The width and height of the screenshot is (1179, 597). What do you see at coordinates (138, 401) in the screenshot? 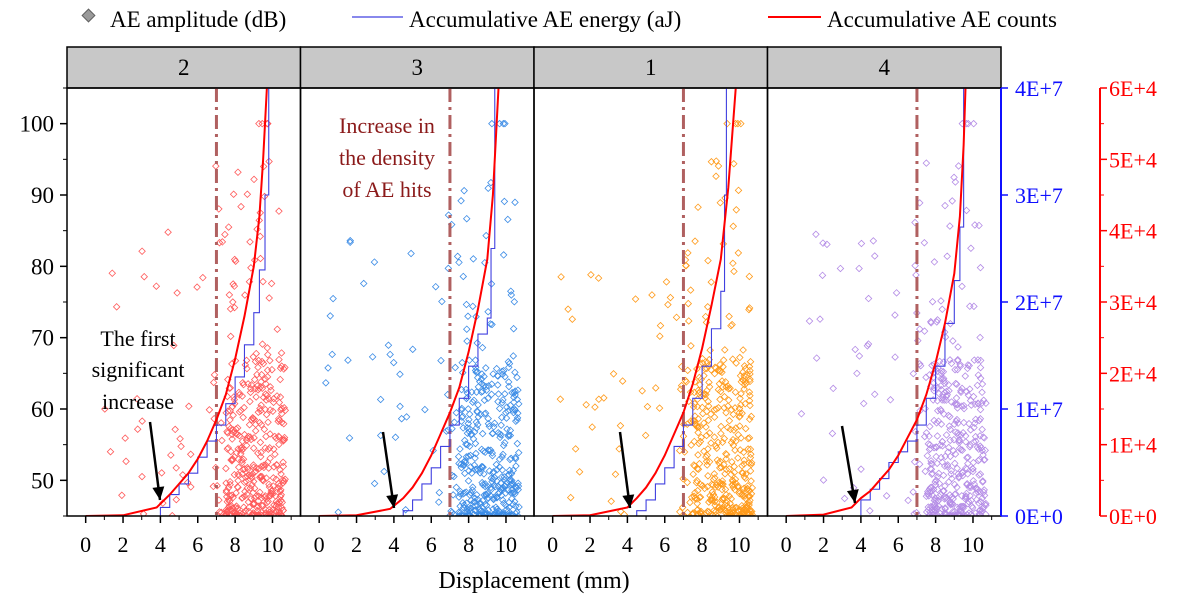
I see `annotation-first-line3: increase` at bounding box center [138, 401].